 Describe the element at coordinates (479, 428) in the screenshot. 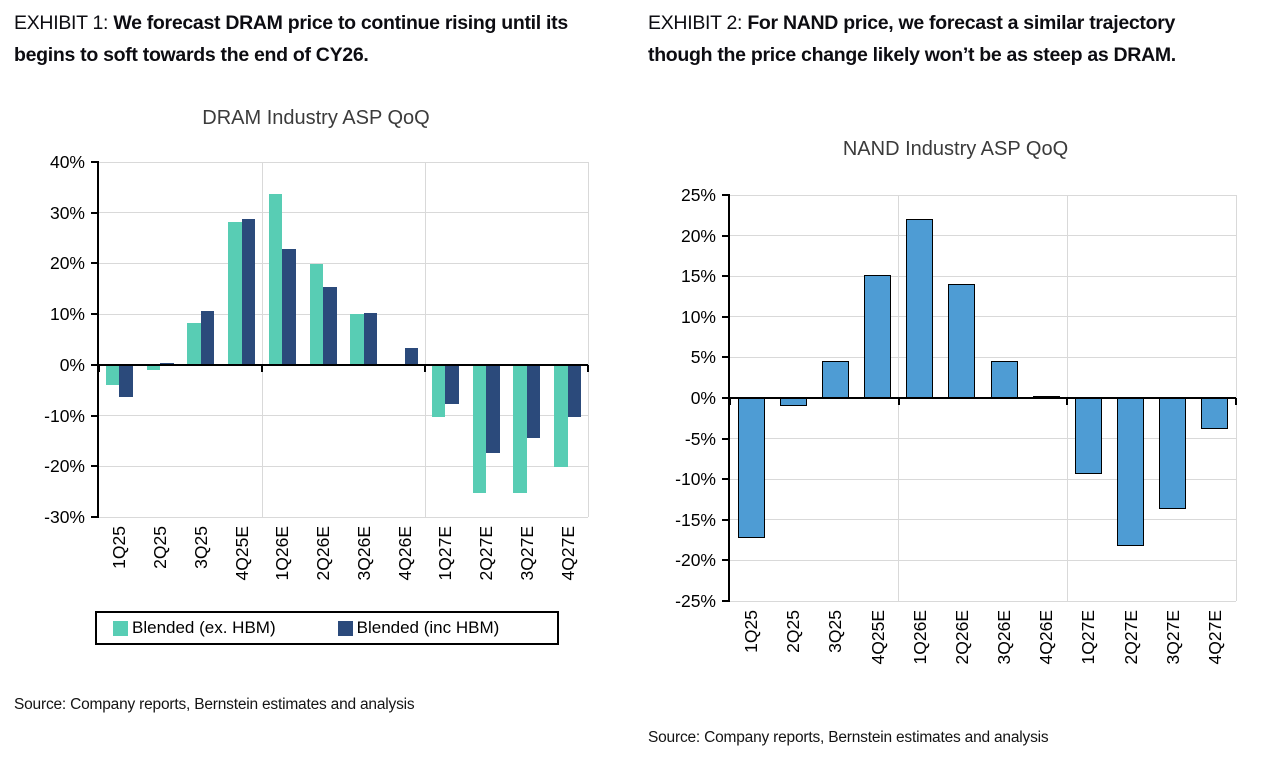

I see `bar-2Q27E-series0` at that location.